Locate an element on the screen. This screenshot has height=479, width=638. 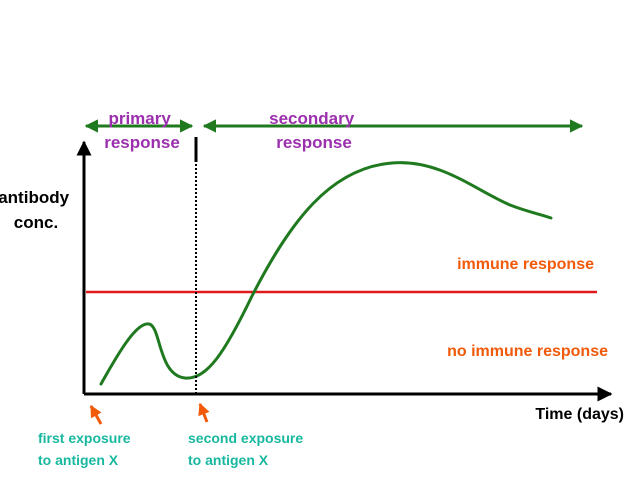
secondary-response-line-1: secondary is located at coordinates (312, 118).